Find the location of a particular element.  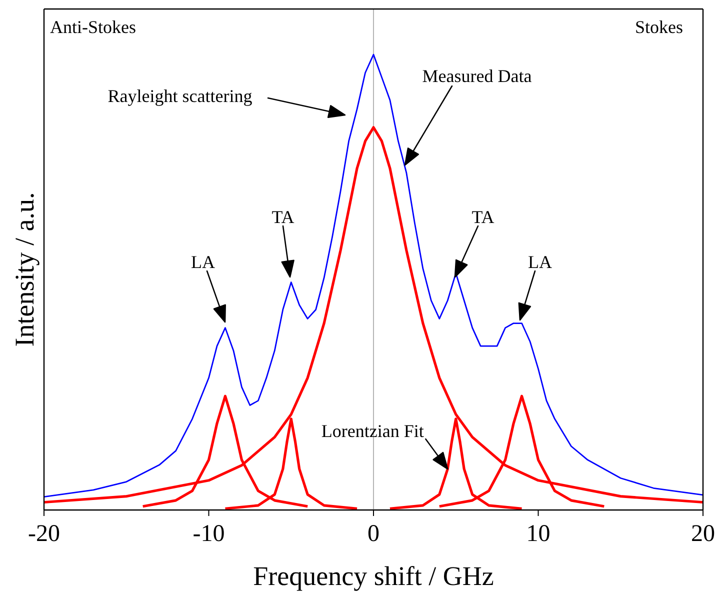

x-axis-title: Frequency shift / GHz is located at coordinates (373, 576).